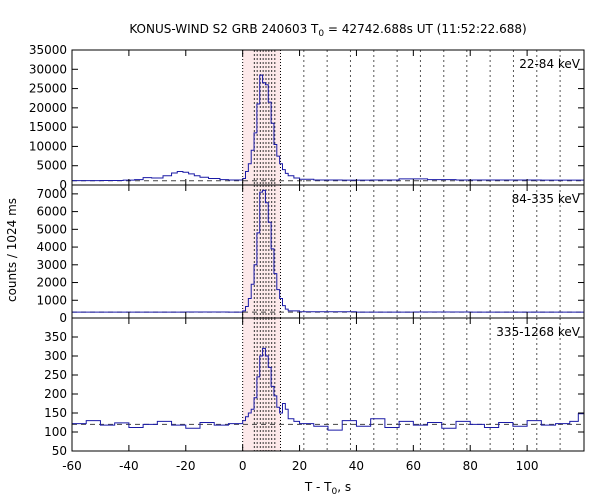 This screenshot has height=500, width=600. I want to click on y-tick-label: 50, so click(59, 451).